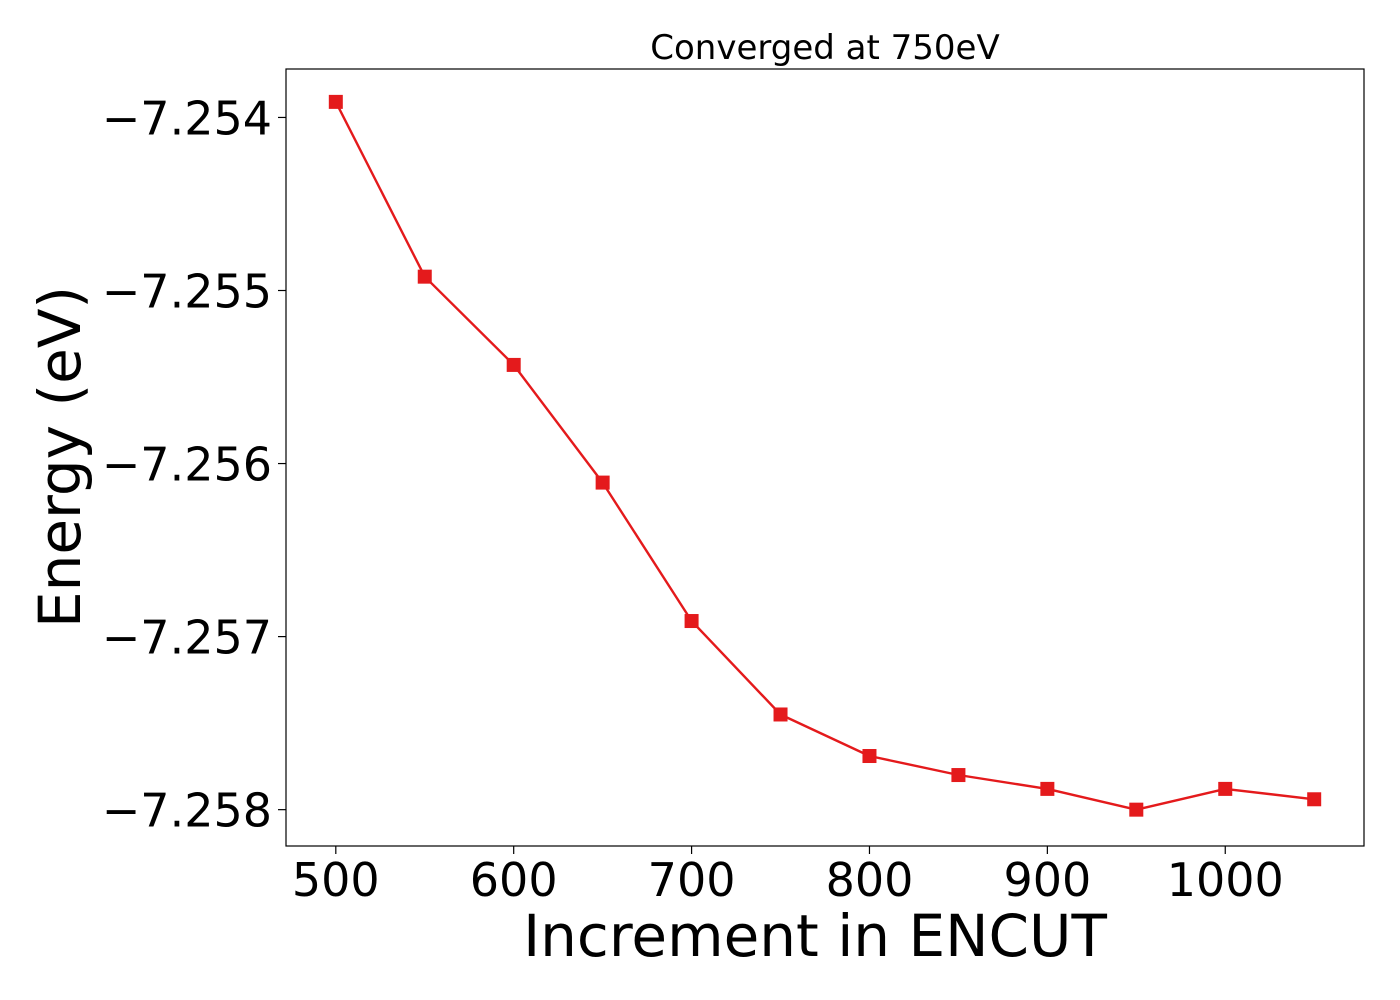  I want to click on y-tick-label: −7.257, so click(187, 638).